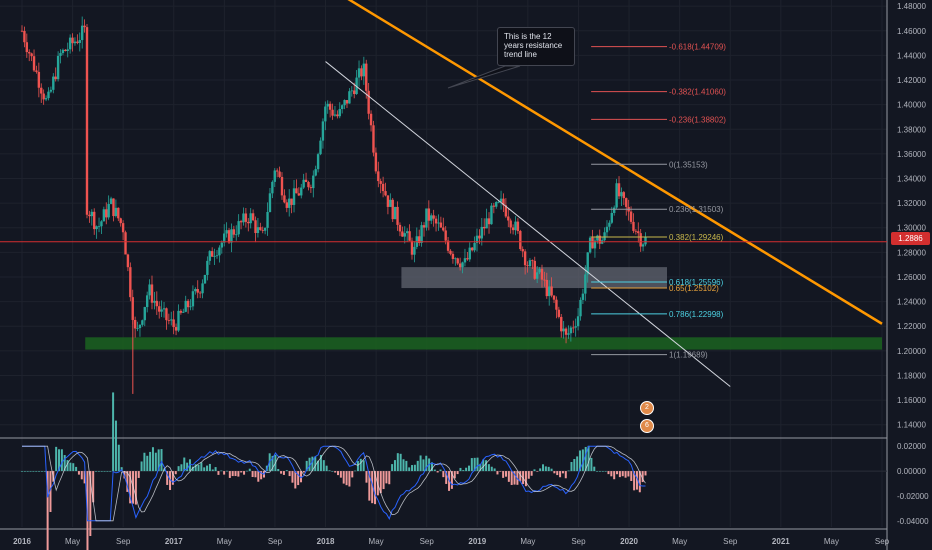  What do you see at coordinates (174, 541) in the screenshot?
I see `time-tick-label: 2017` at bounding box center [174, 541].